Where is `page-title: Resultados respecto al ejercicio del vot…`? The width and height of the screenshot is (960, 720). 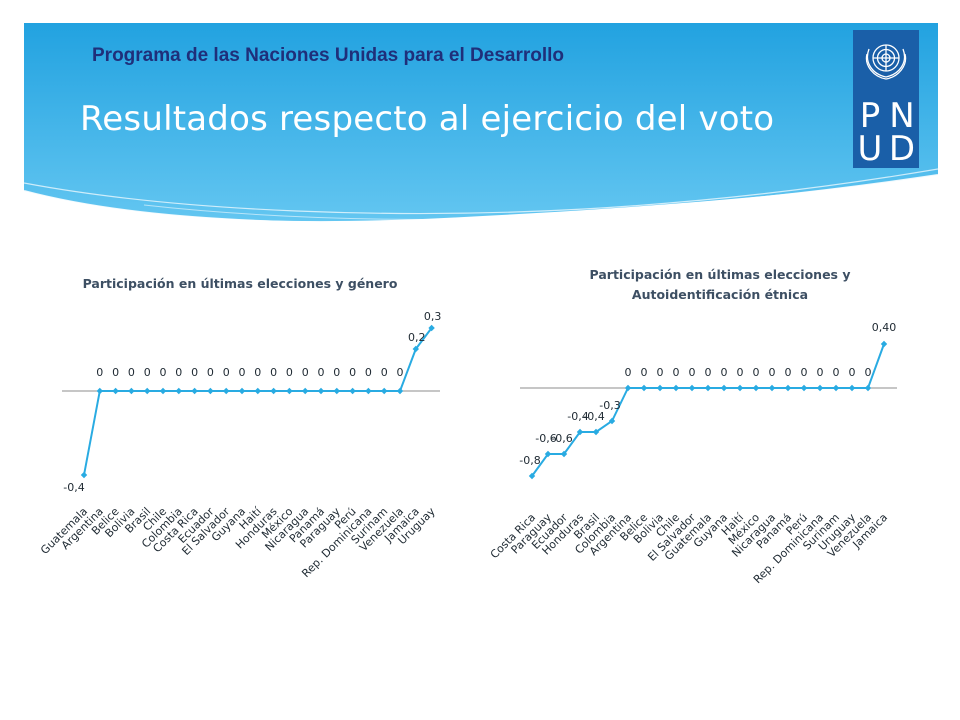 page-title: Resultados respecto al ejercicio del vot… is located at coordinates (427, 119).